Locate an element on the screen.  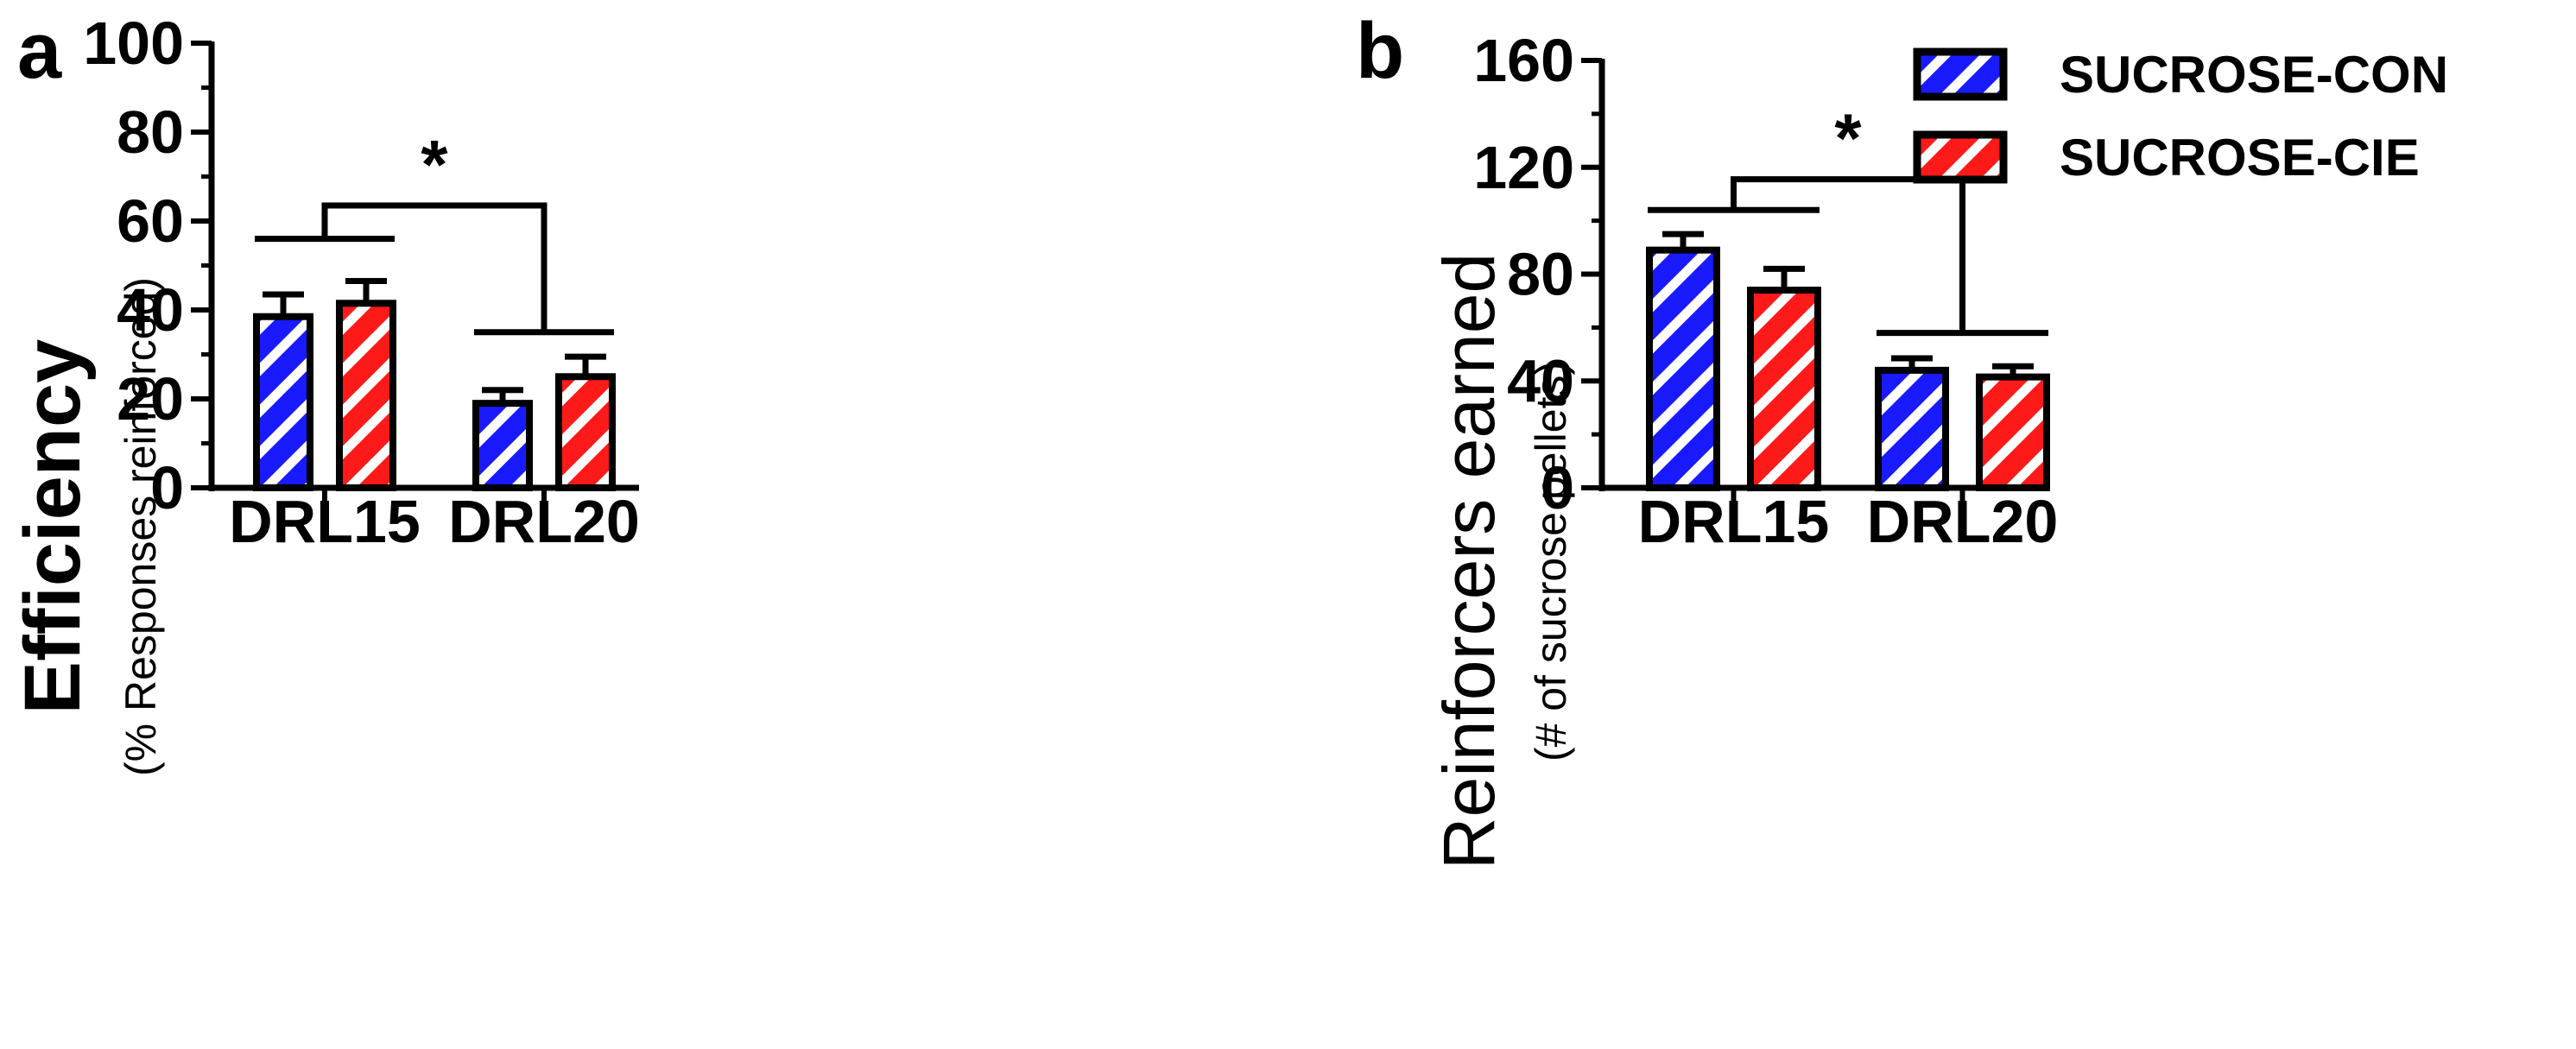
panel-a-ytick-label: 100 is located at coordinates (133, 43).